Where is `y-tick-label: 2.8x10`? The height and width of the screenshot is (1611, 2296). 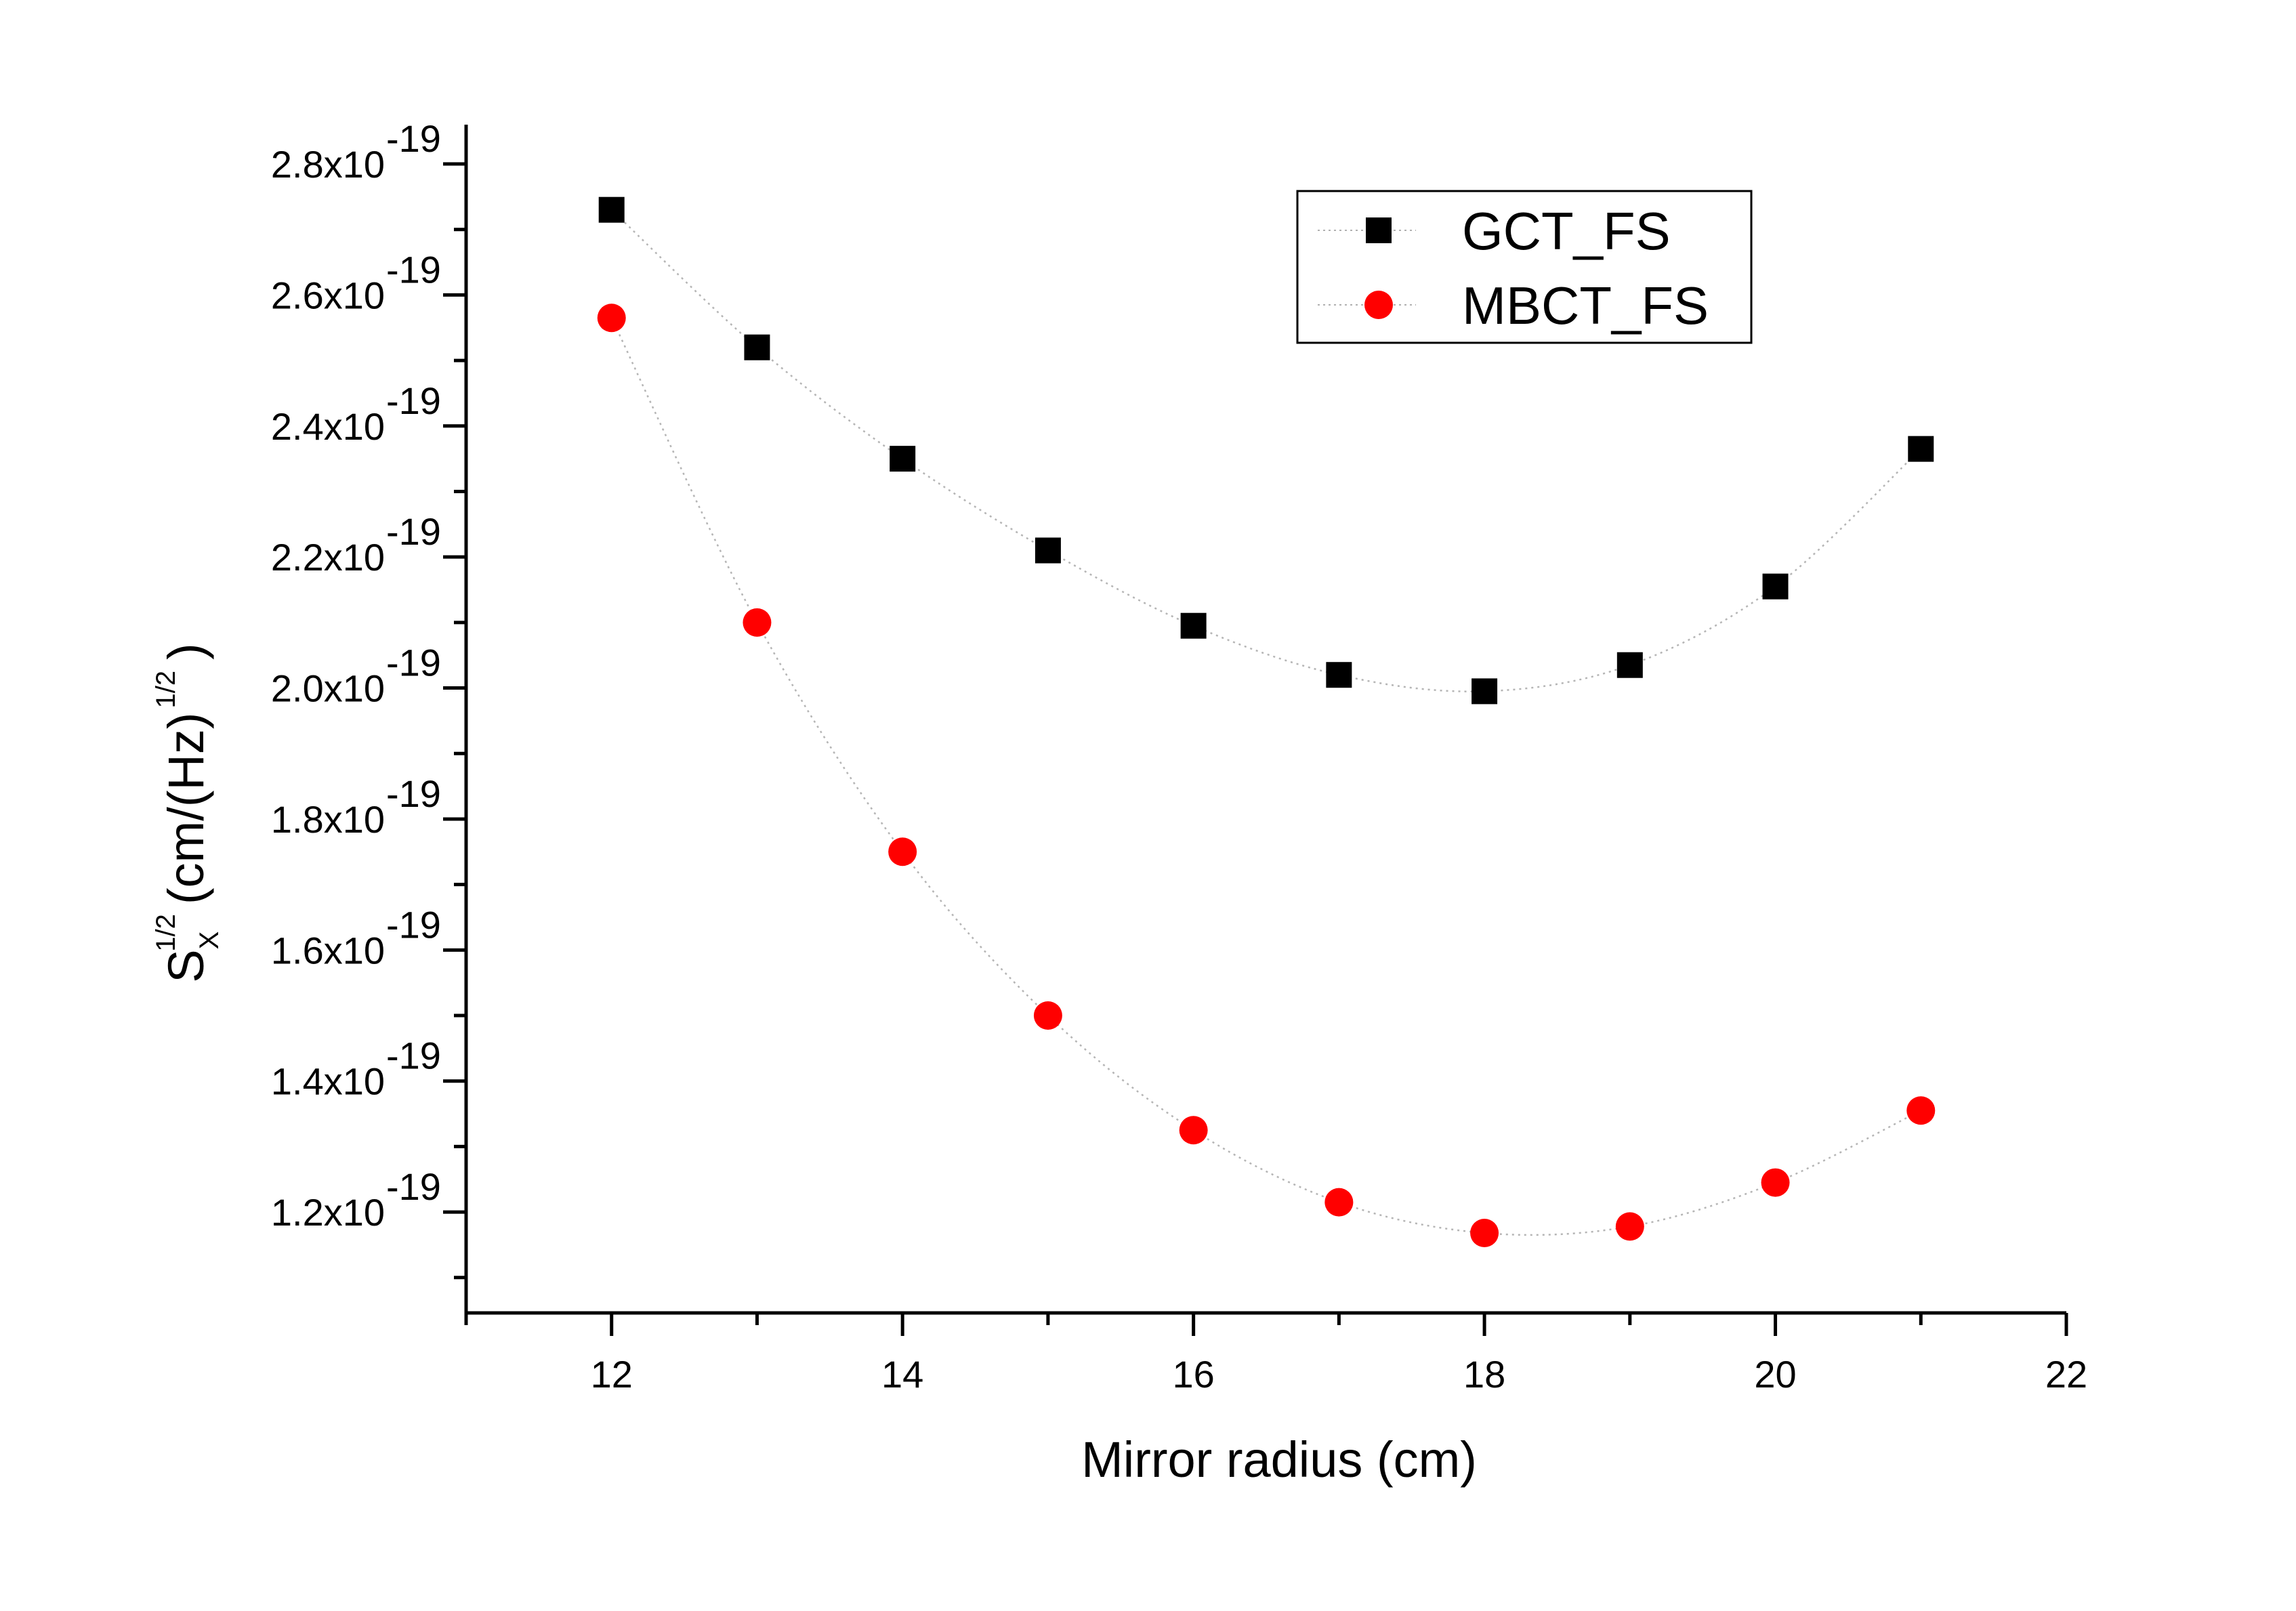 y-tick-label: 2.8x10 is located at coordinates (328, 164).